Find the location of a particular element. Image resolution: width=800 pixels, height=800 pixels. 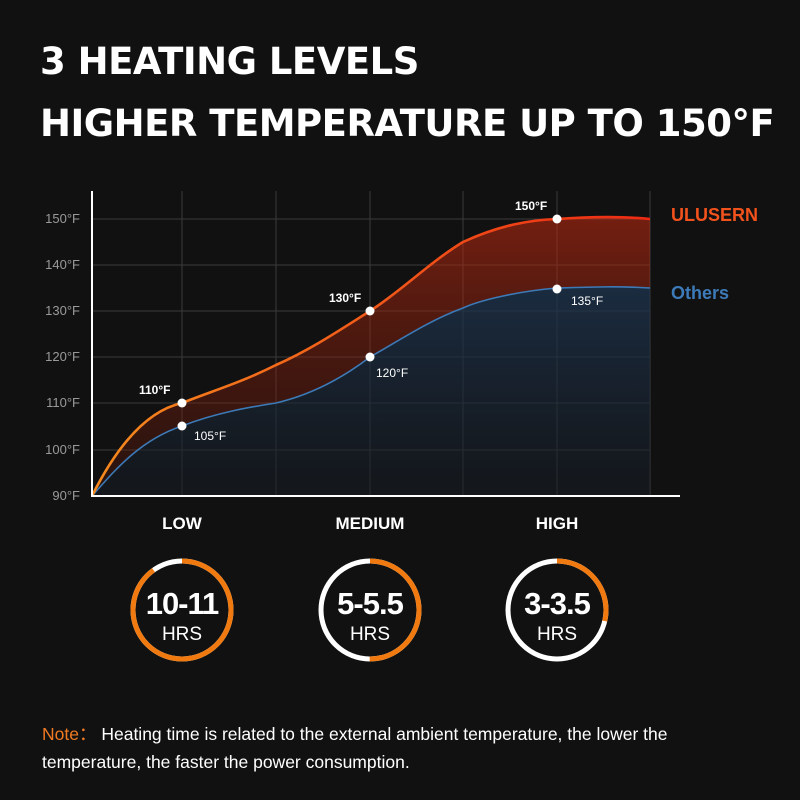

ring-high-unit: HRS is located at coordinates (557, 634).